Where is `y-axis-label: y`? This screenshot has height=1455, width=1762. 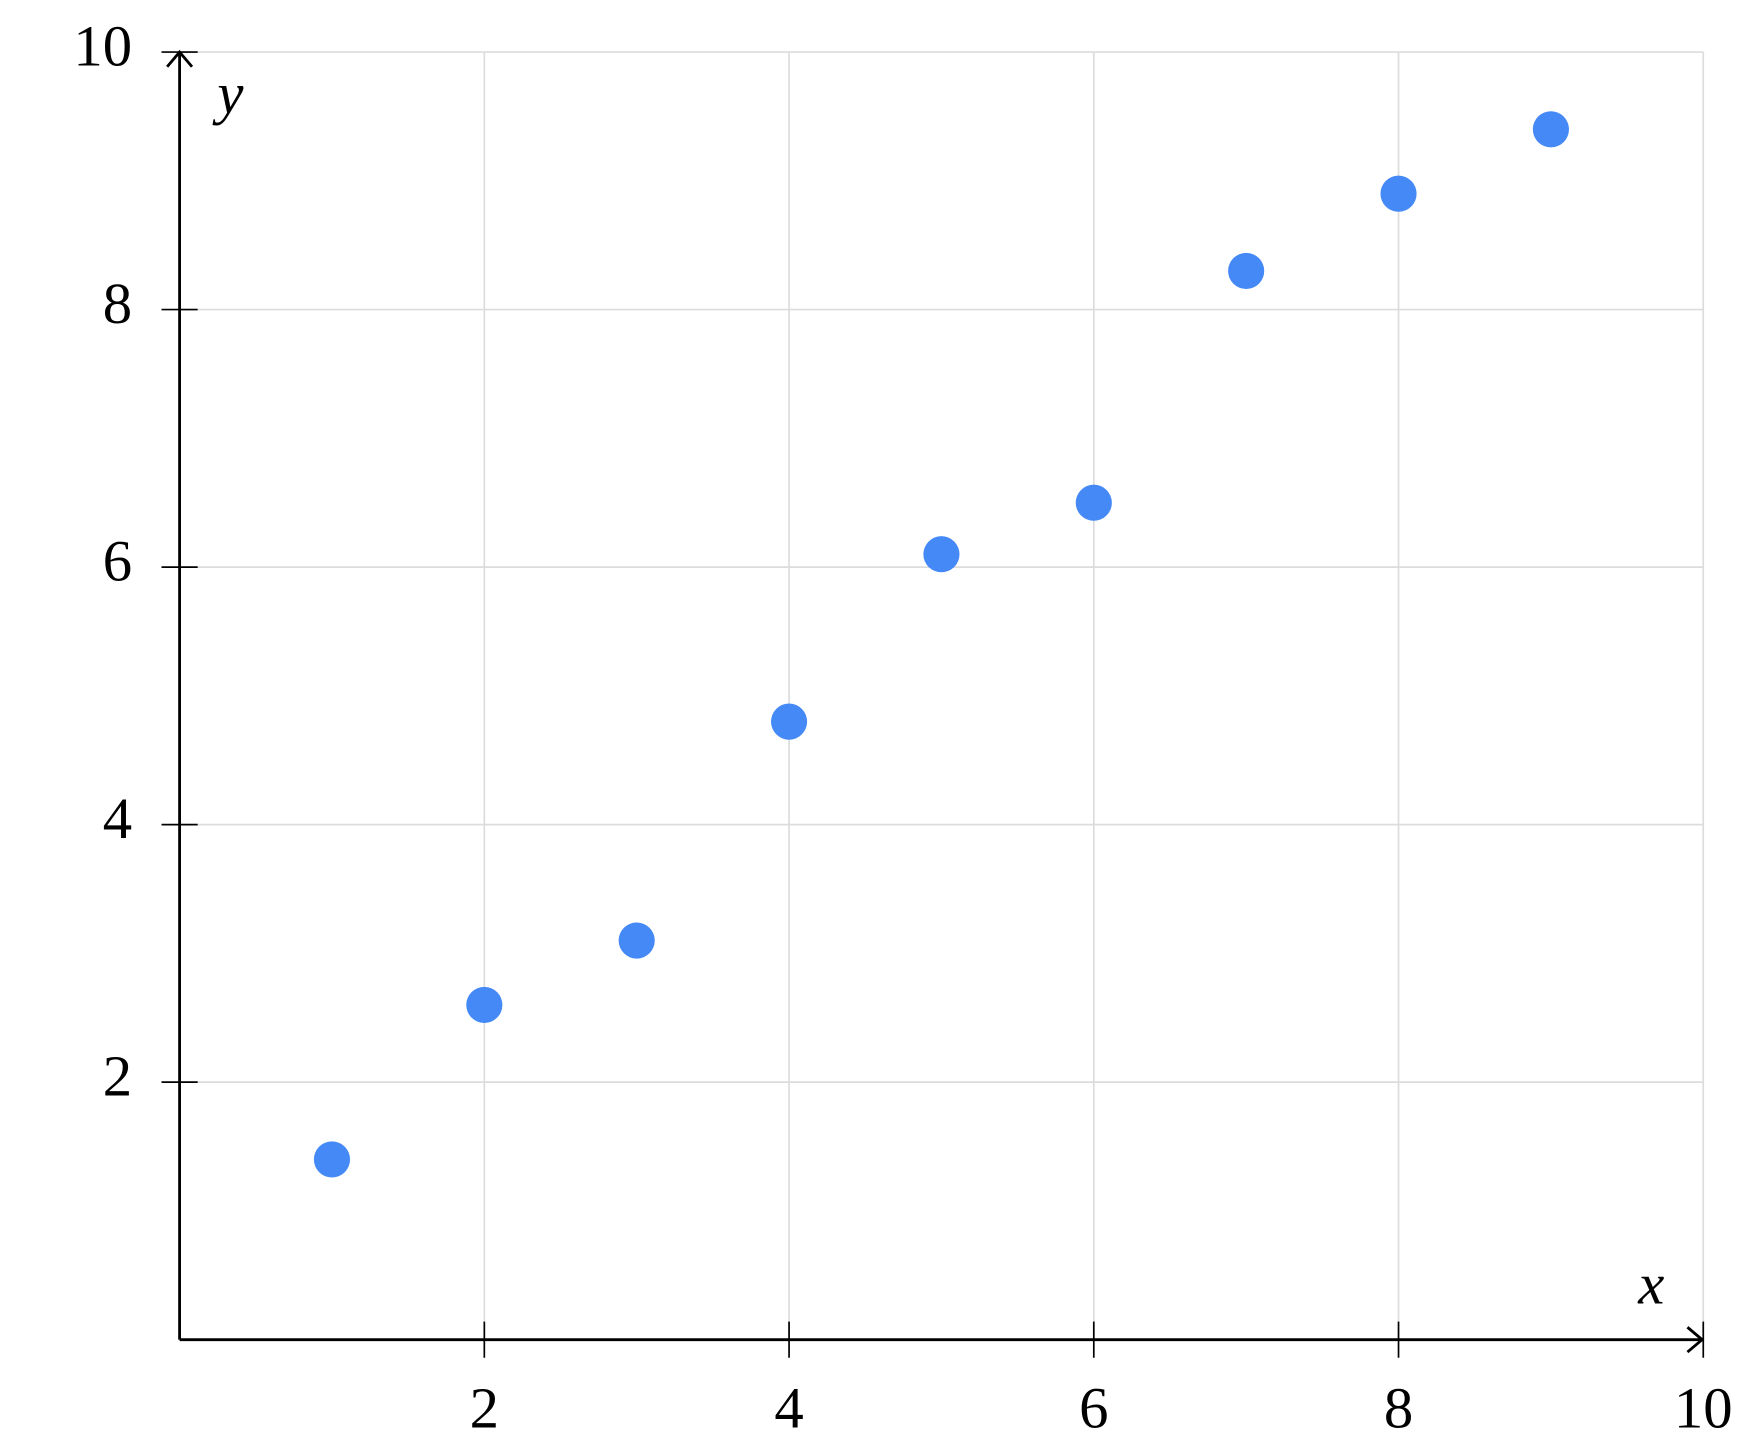 y-axis-label: y is located at coordinates (228, 93).